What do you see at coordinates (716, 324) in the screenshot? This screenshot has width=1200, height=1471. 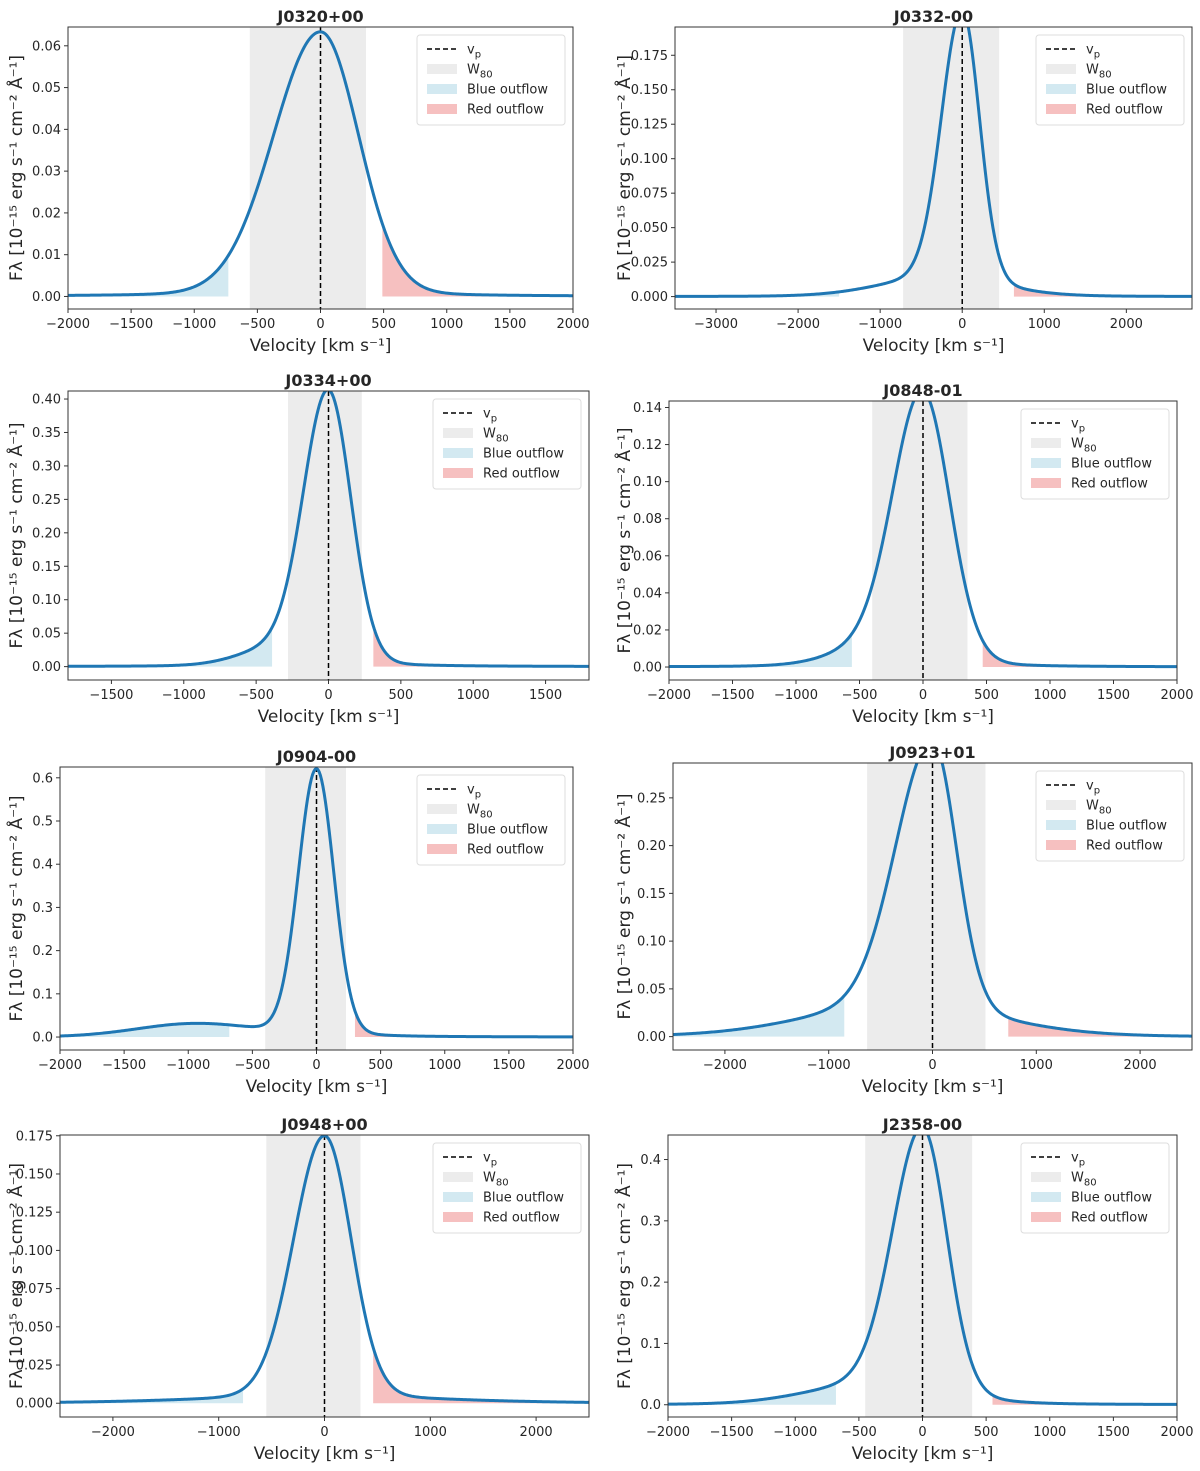 I see `x-tick-label: −3000` at bounding box center [716, 324].